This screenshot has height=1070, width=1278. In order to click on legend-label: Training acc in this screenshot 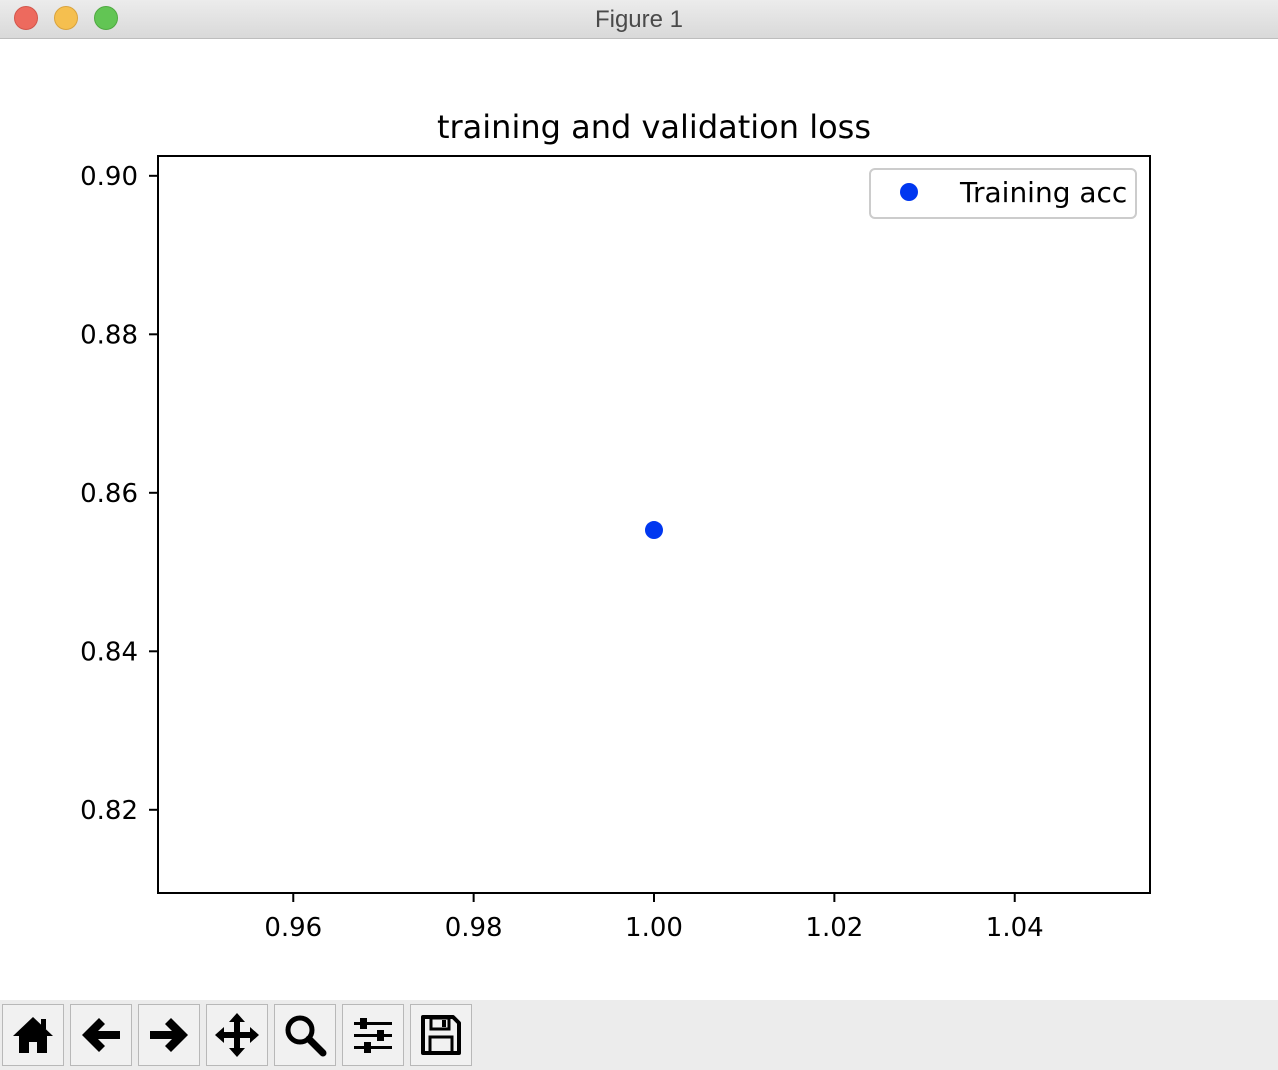, I will do `click(1043, 192)`.